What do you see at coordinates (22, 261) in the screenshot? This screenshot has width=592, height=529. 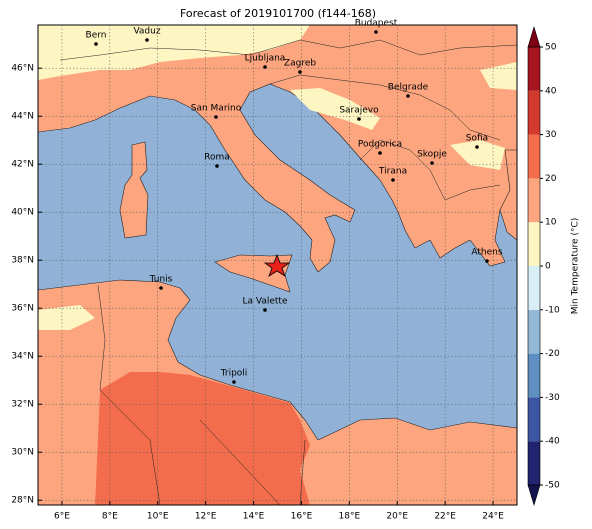 I see `y-tick-label: 38°N` at bounding box center [22, 261].